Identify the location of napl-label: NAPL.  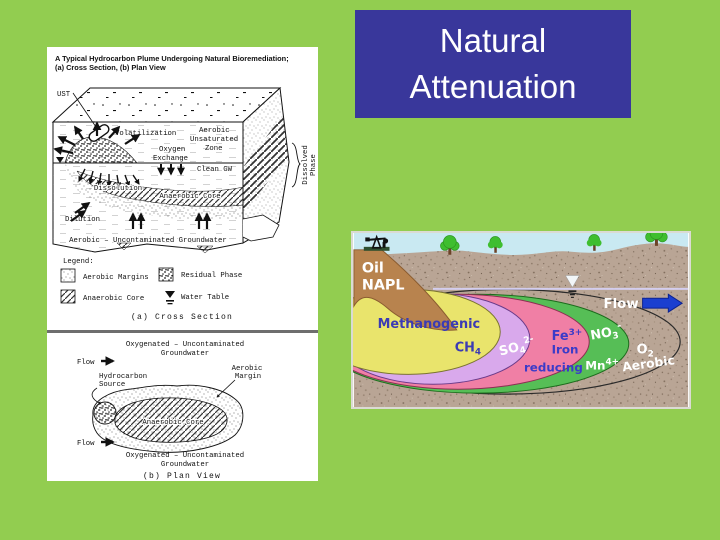
(383, 285).